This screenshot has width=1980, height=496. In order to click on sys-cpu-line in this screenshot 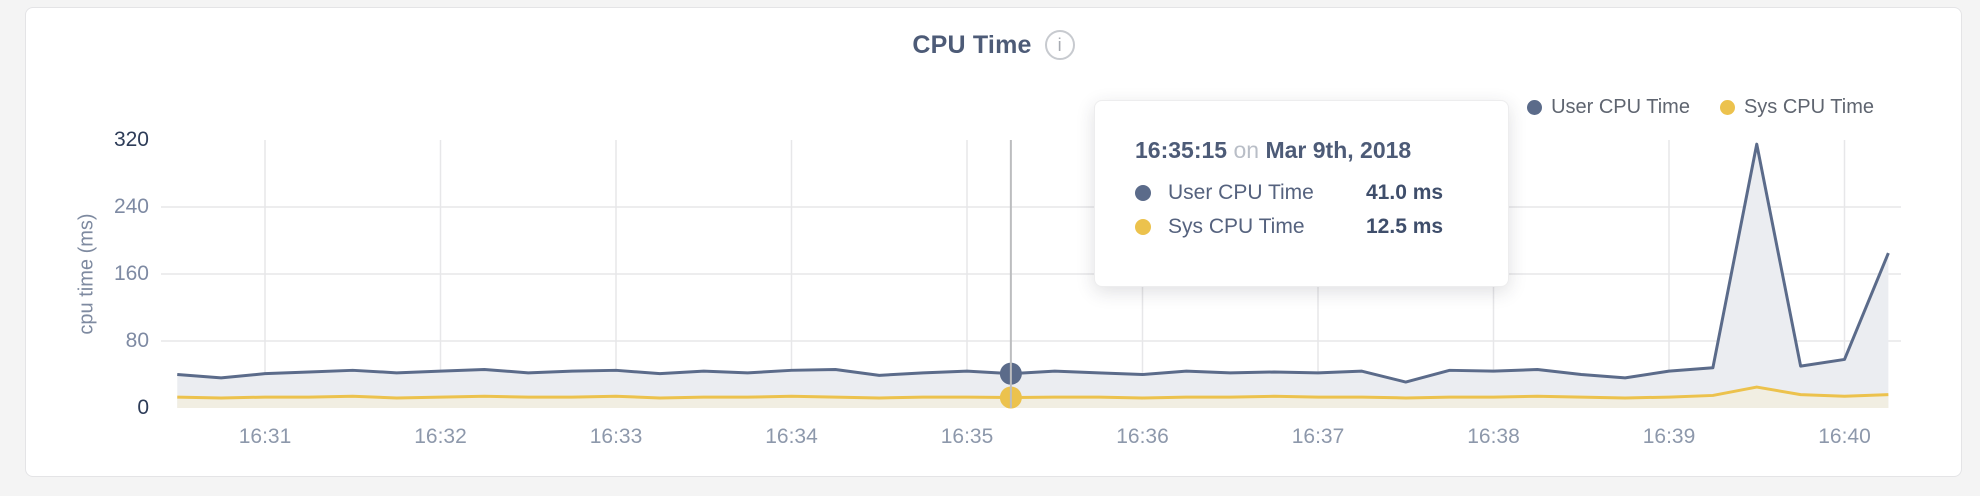, I will do `click(1033, 392)`.